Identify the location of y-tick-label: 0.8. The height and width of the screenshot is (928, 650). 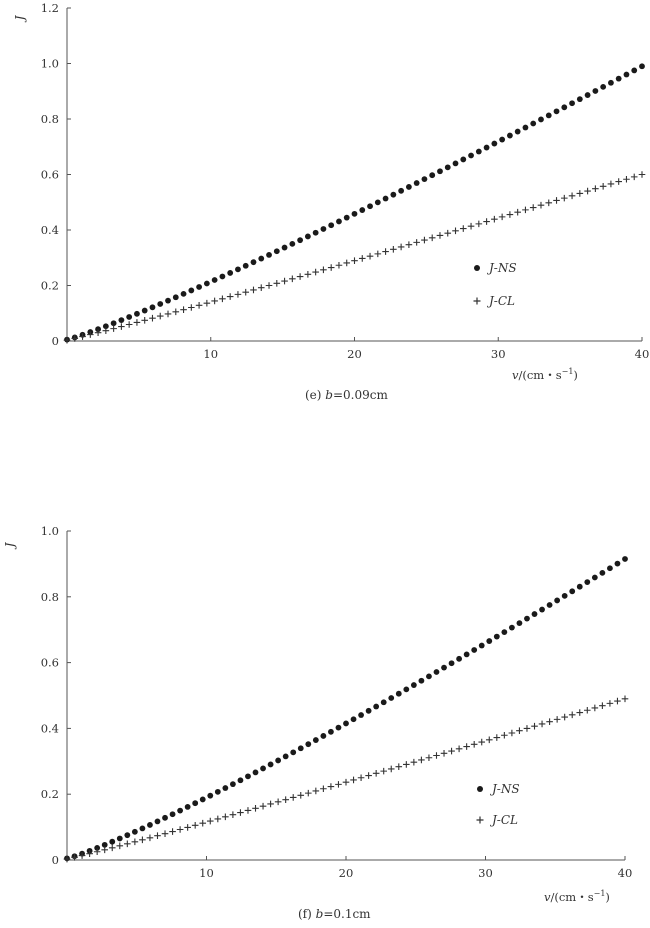
(50, 119).